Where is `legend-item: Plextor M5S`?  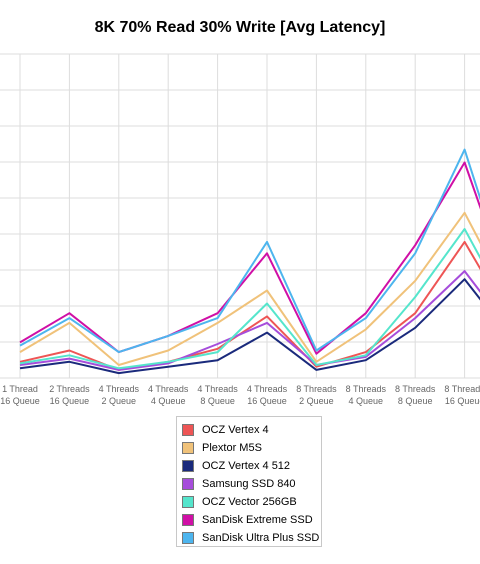 legend-item: Plextor M5S is located at coordinates (251, 448).